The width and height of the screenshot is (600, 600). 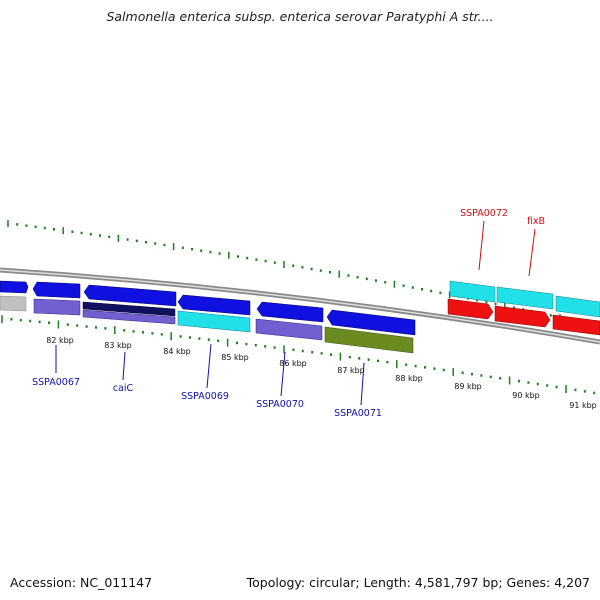 I want to click on gene-label: SSPA0072, so click(x=484, y=213).